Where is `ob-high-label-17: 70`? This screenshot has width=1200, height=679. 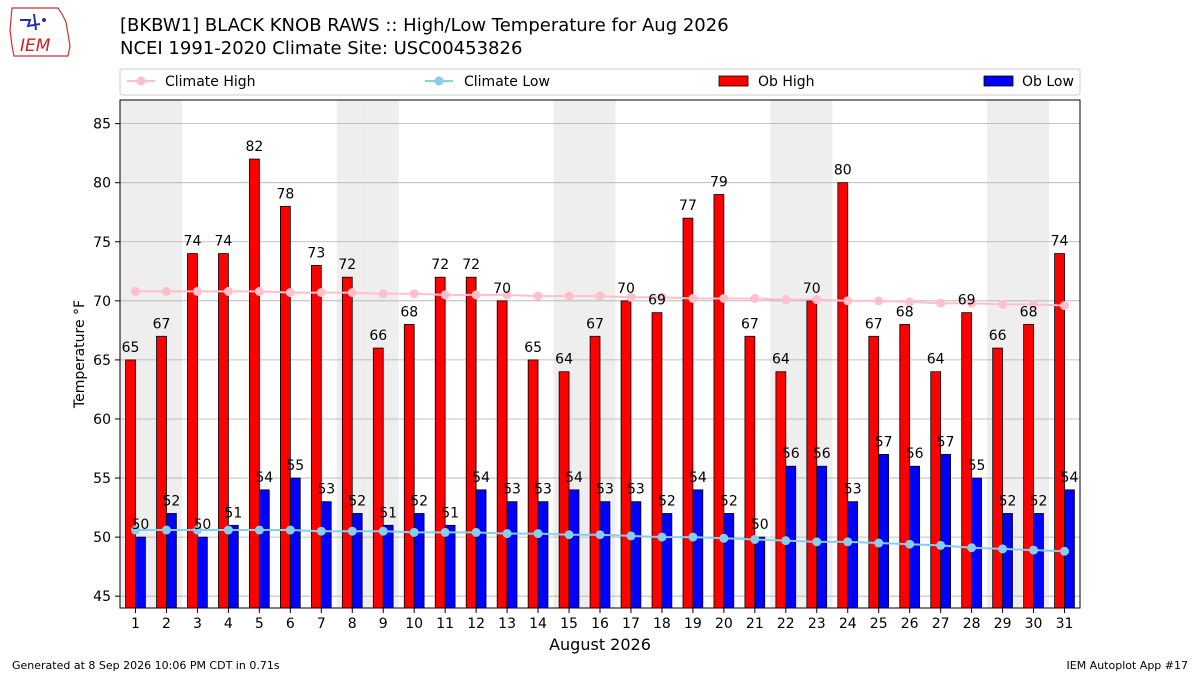 ob-high-label-17: 70 is located at coordinates (626, 289).